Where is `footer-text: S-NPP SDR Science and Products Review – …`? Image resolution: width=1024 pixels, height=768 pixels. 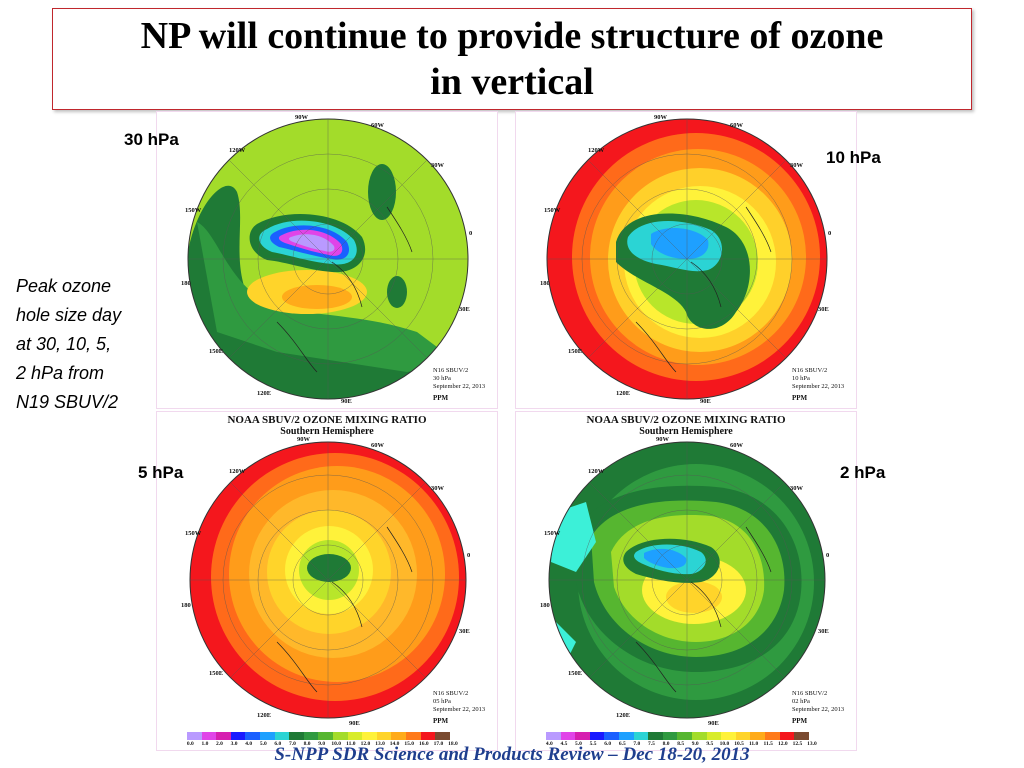
footer-text: S-NPP SDR Science and Products Review – … is located at coordinates (512, 754).